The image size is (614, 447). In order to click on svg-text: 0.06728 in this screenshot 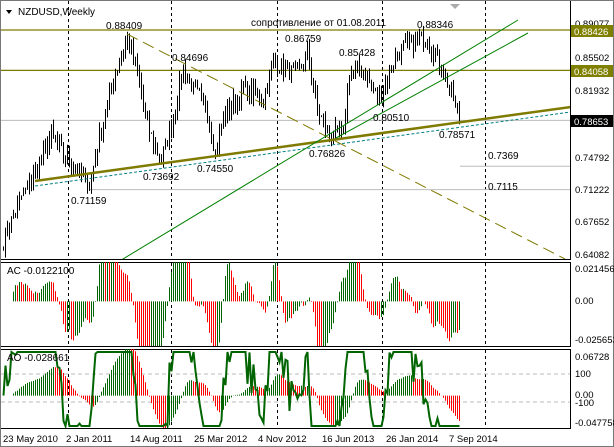, I will do `click(592, 357)`.